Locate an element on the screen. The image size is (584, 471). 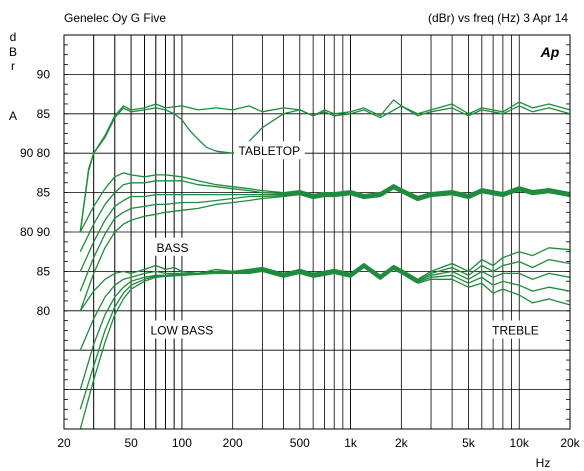
chart-title-right: (dBr) vs freq (Hz) 3 Apr 14 is located at coordinates (498, 18).